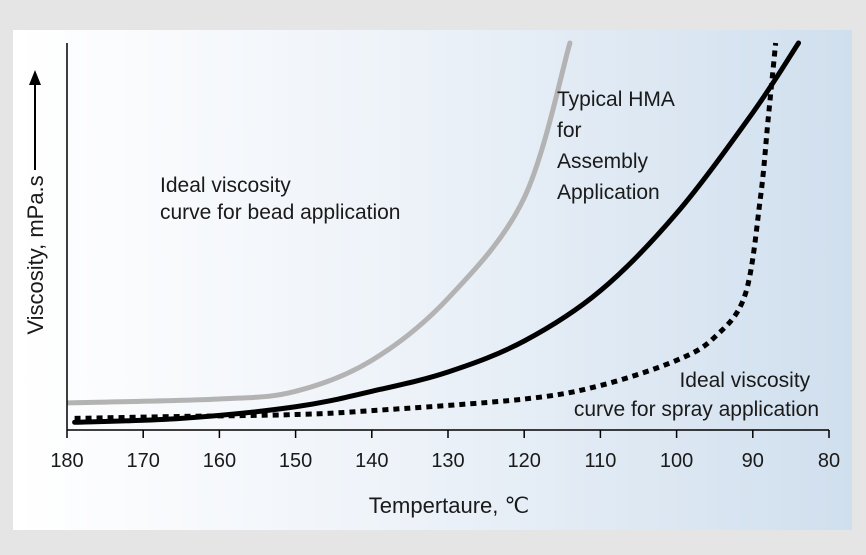  I want to click on x-tick-label: 140, so click(371, 461).